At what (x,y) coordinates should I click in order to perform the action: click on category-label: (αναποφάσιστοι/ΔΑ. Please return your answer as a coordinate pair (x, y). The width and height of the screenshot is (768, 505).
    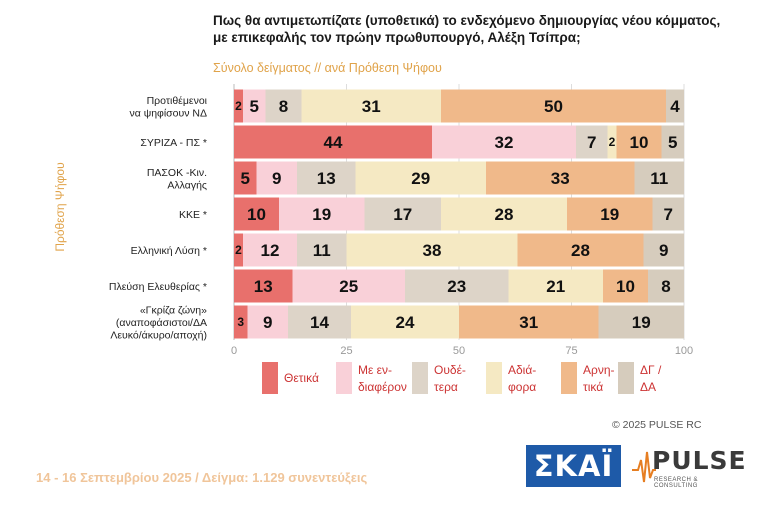
    Looking at the image, I should click on (161, 323).